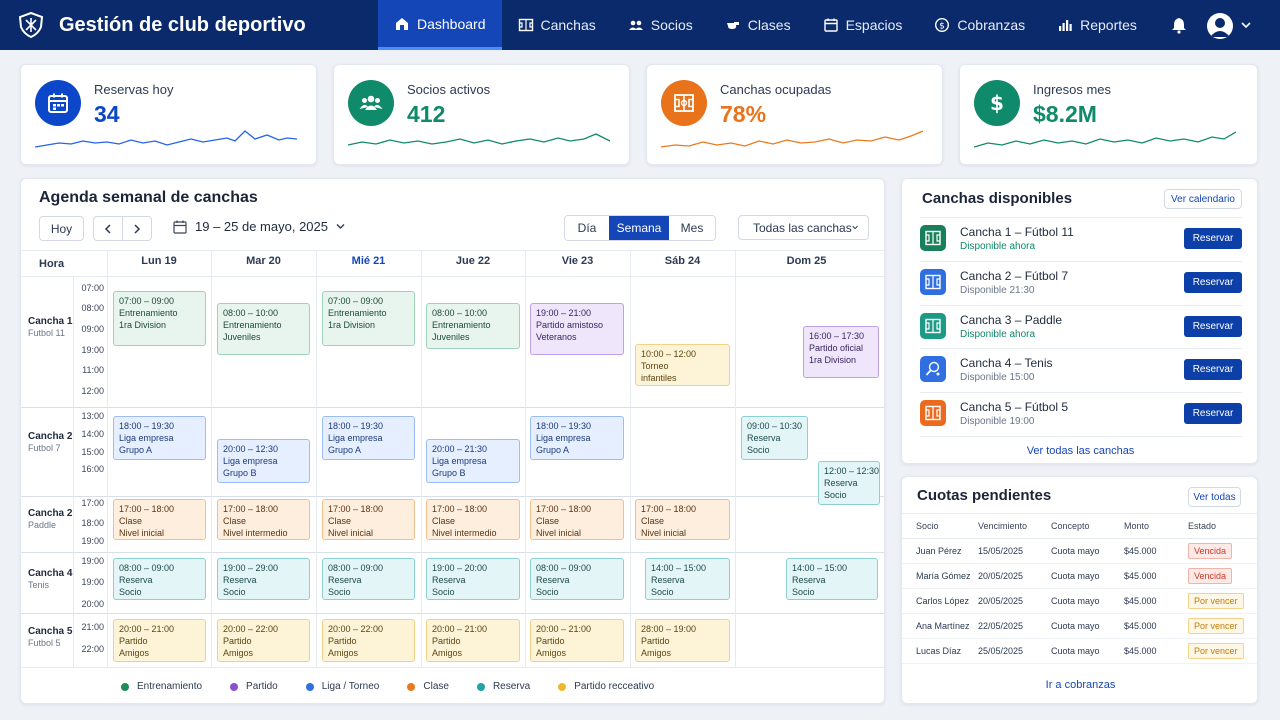  Describe the element at coordinates (1179, 25) in the screenshot. I see `bell-icon` at that location.